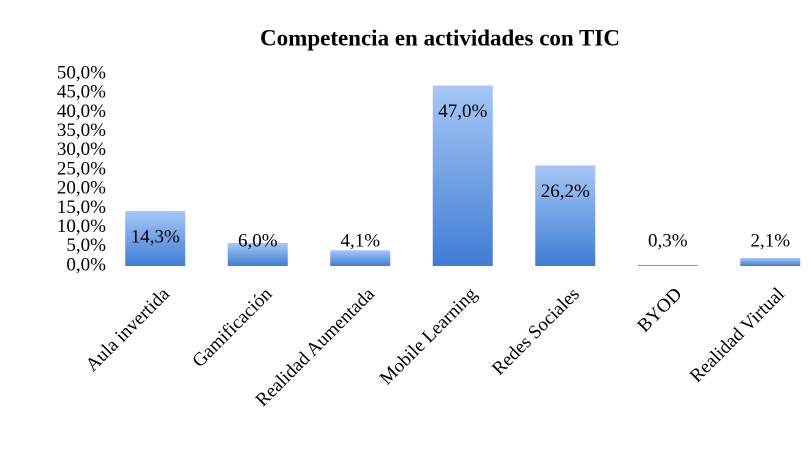 The image size is (811, 457). What do you see at coordinates (81, 72) in the screenshot?
I see `y-tick-label: 50,0%` at bounding box center [81, 72].